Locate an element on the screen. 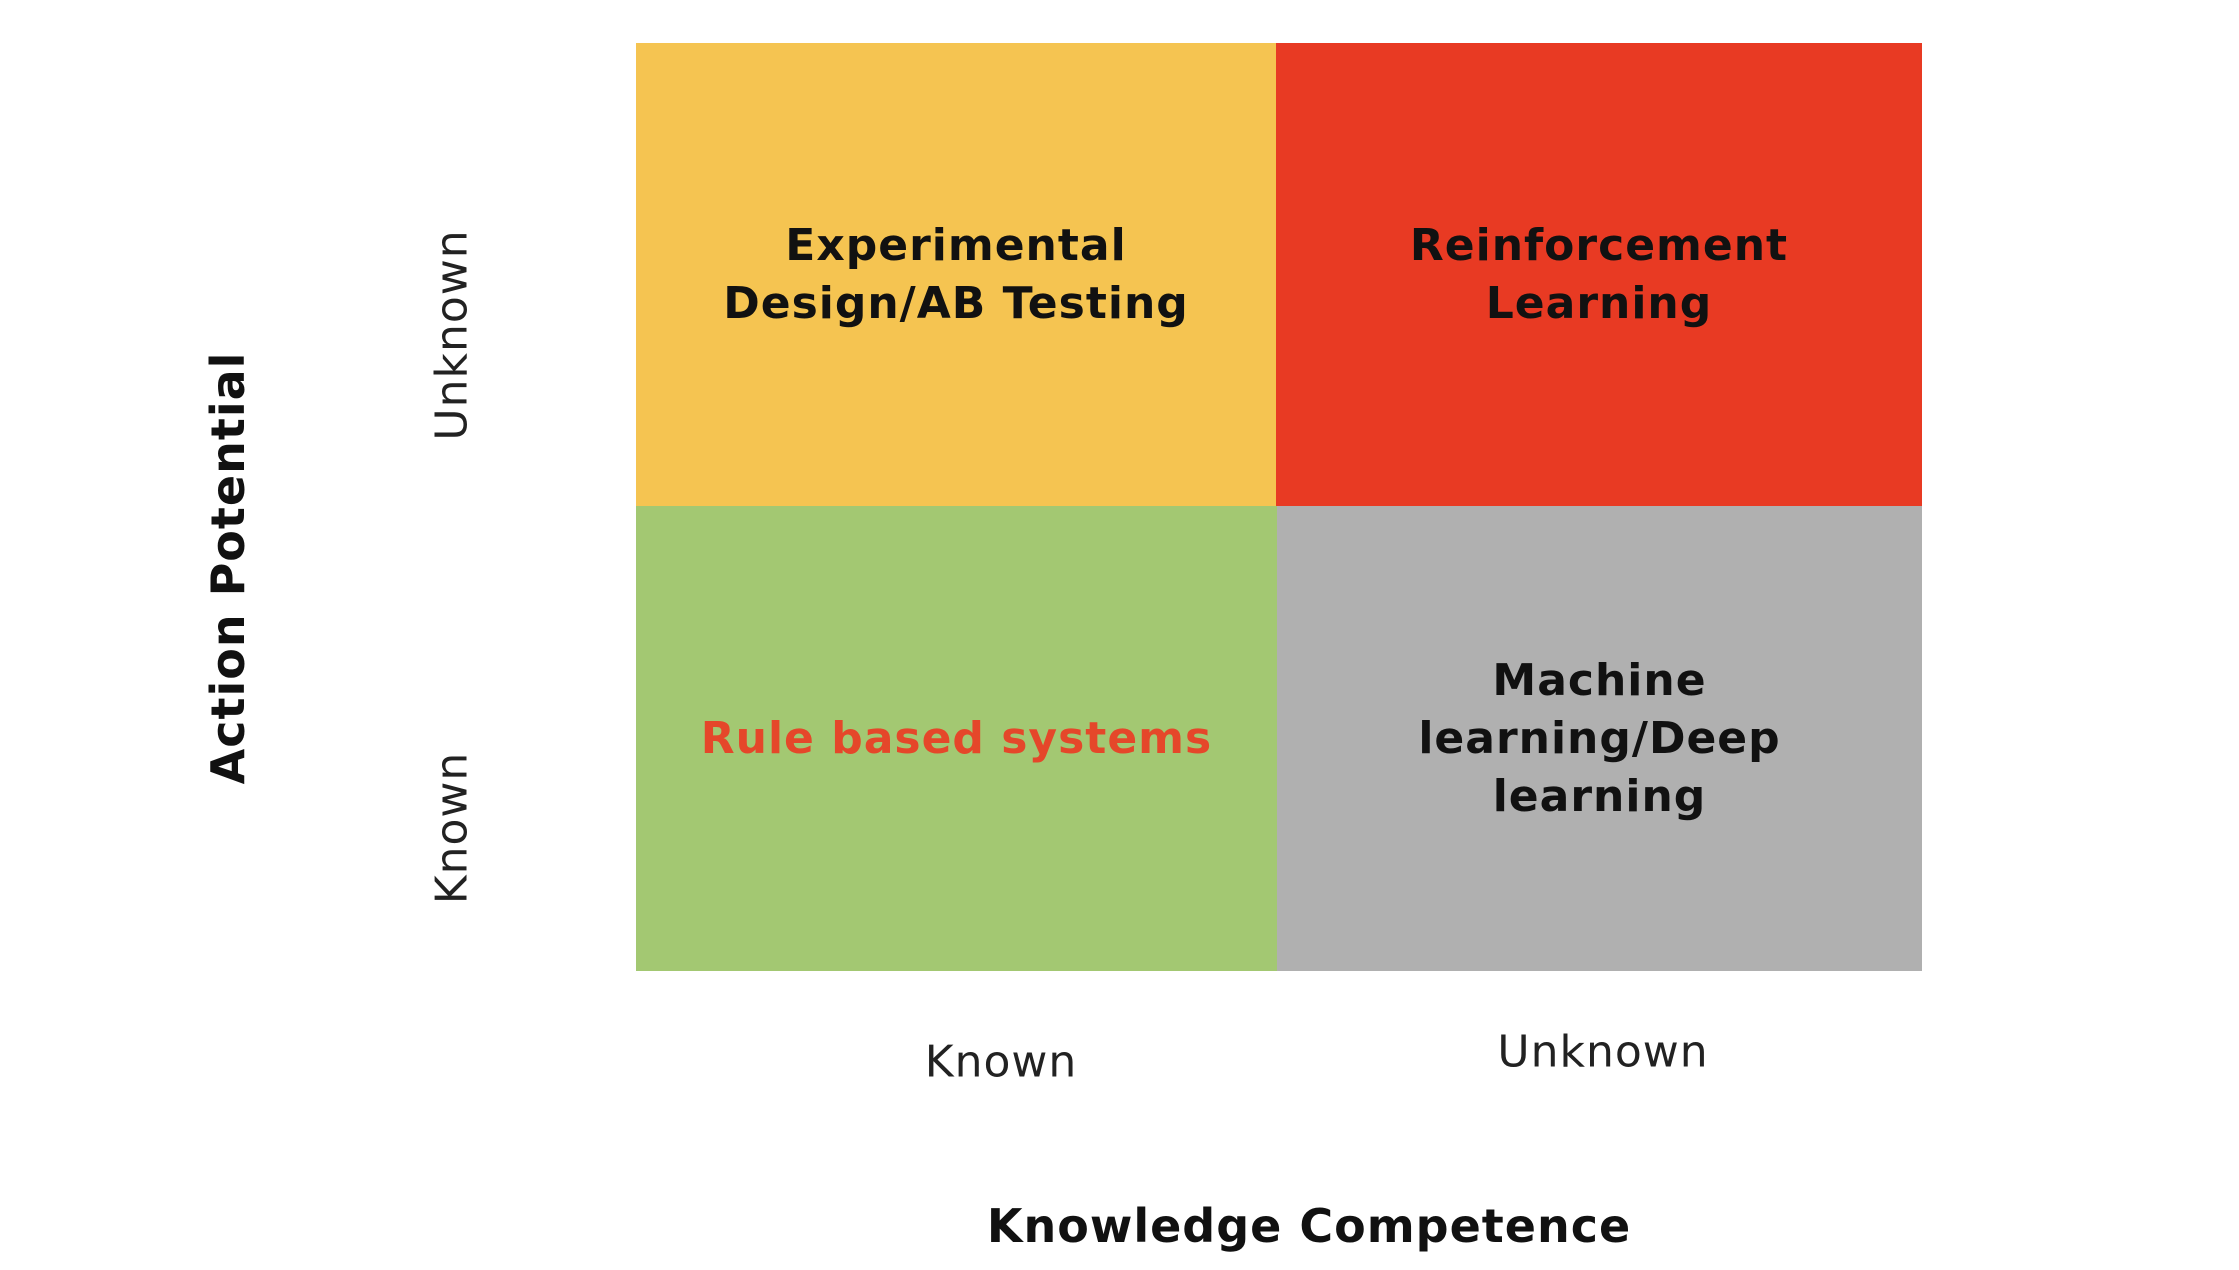  quadrant-label-rule-based-systems: Rule based systems is located at coordinates (956, 738).